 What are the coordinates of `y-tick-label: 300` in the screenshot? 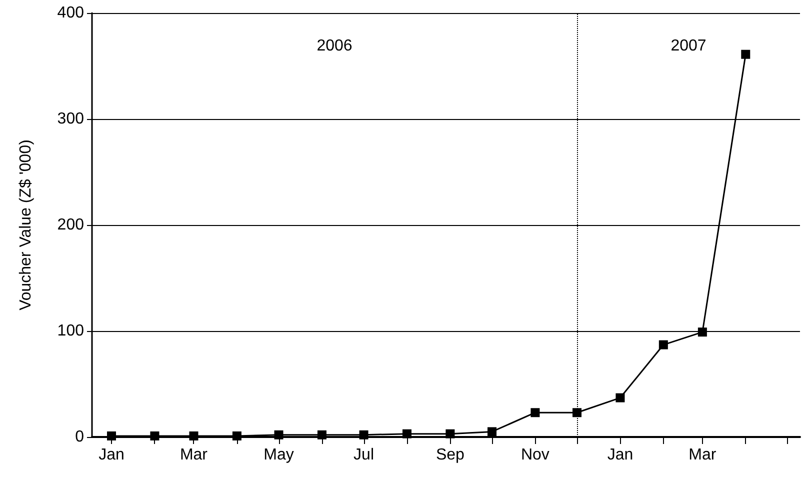 It's located at (70, 119).